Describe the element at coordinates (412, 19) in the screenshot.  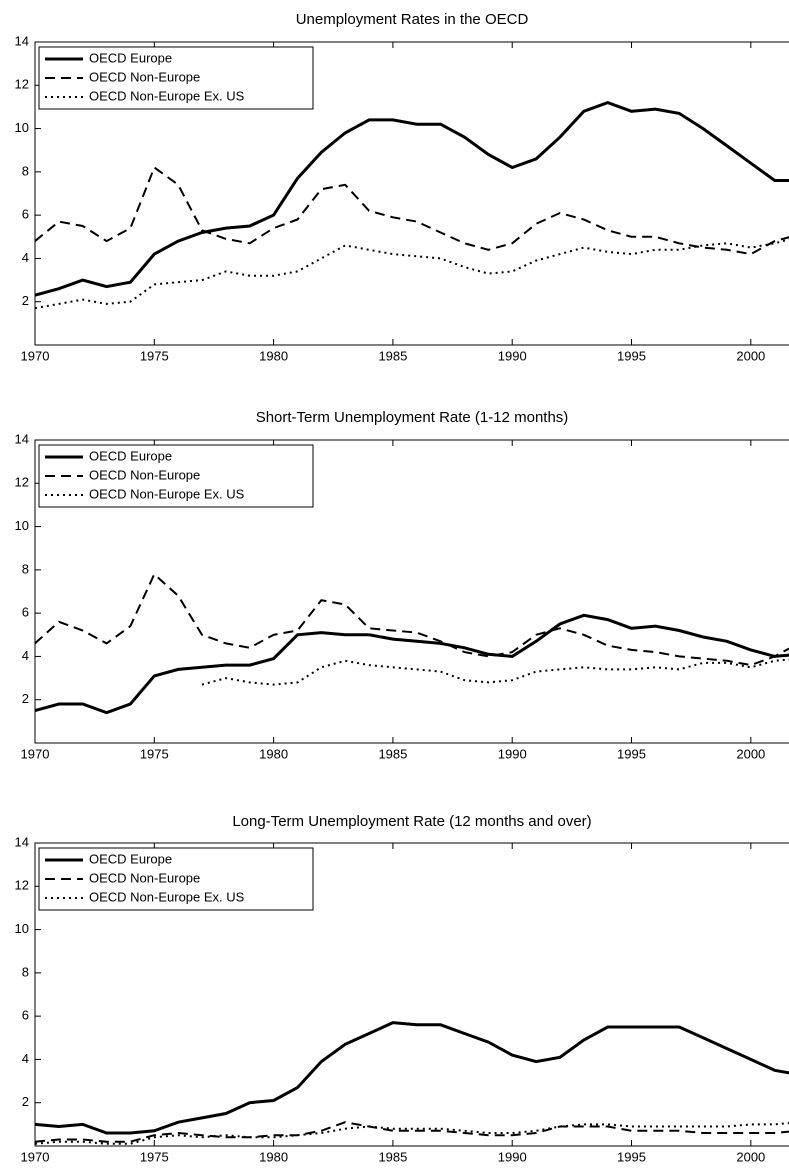
I see `chart-title: Unemployment Rates in the OECD` at that location.